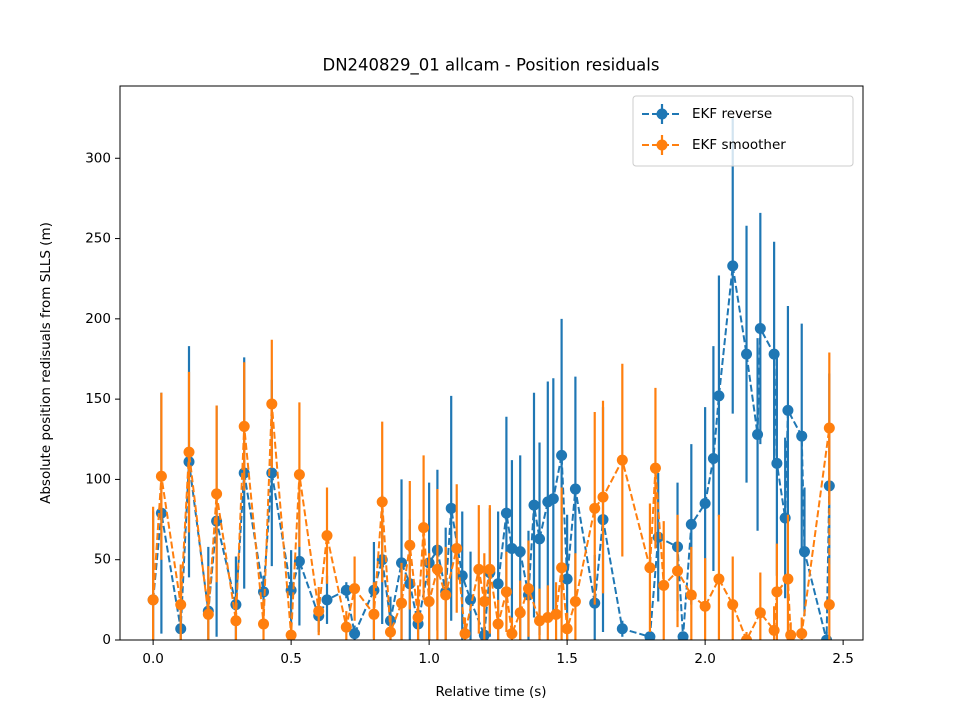 This screenshot has height=720, width=960. I want to click on x-tick-label: 2.5, so click(842, 659).